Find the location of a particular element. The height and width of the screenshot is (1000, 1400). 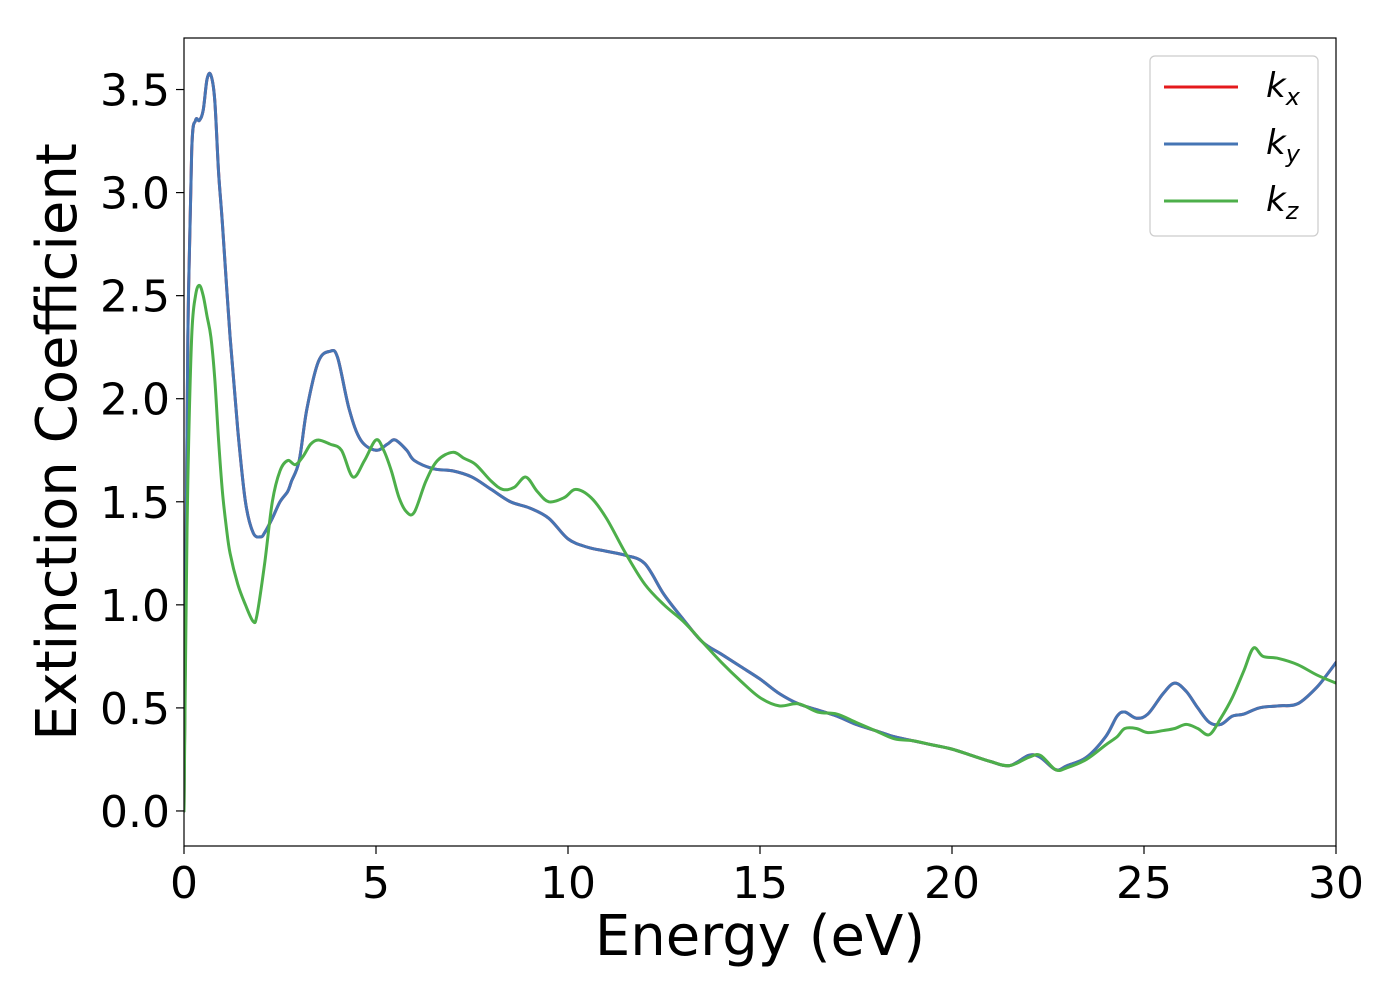

y-tick-label: 0.0 is located at coordinates (135, 812).